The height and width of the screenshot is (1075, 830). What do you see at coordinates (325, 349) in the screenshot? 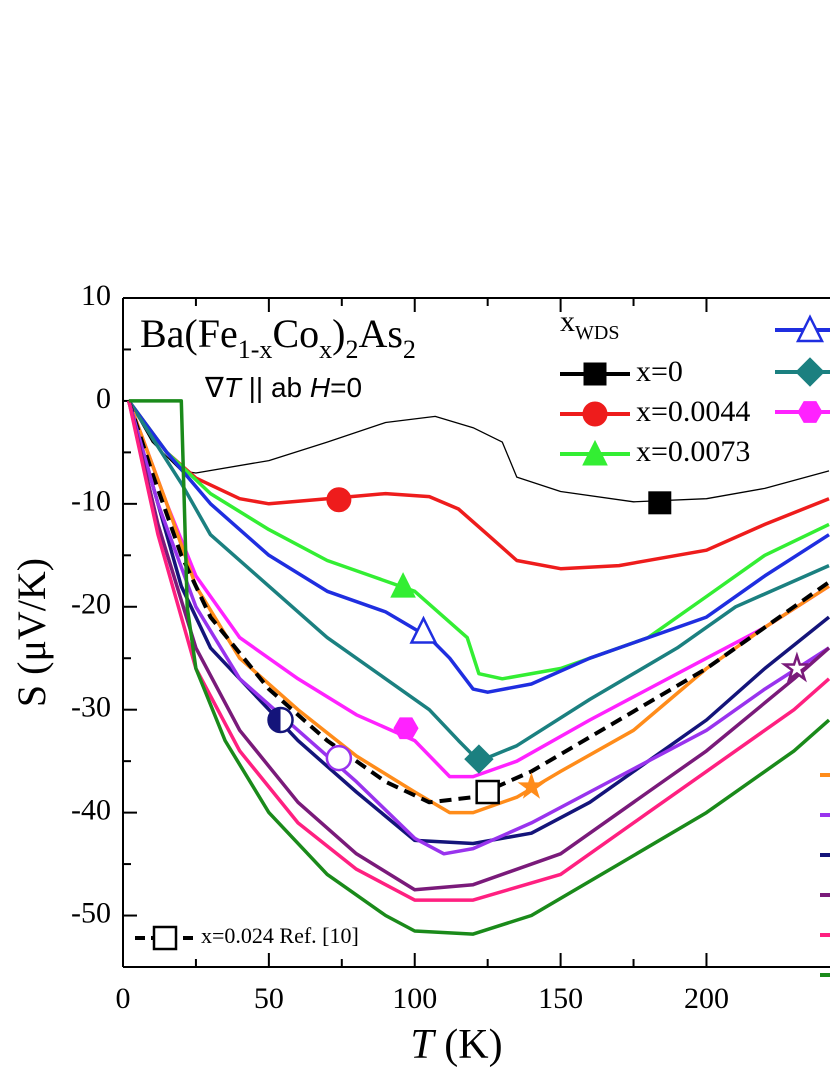
I see `title-subscript: x` at bounding box center [325, 349].